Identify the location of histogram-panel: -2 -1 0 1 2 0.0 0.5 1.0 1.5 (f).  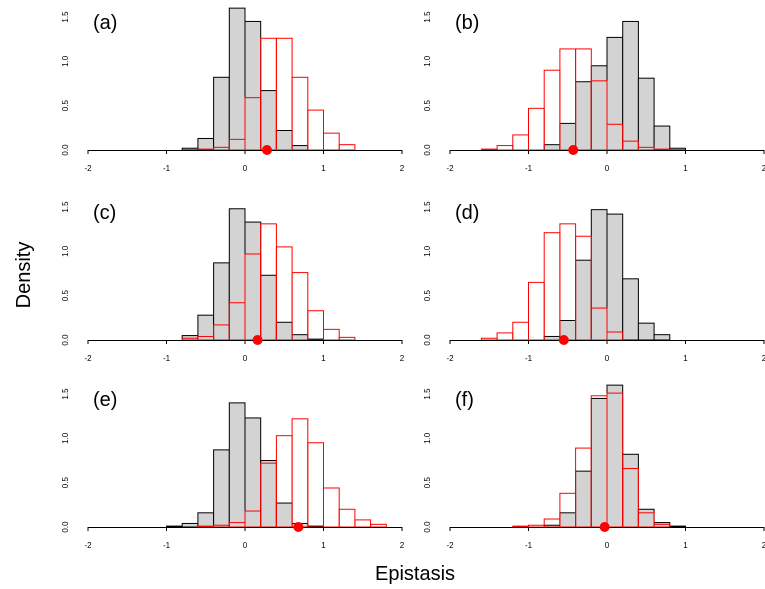
(594, 467).